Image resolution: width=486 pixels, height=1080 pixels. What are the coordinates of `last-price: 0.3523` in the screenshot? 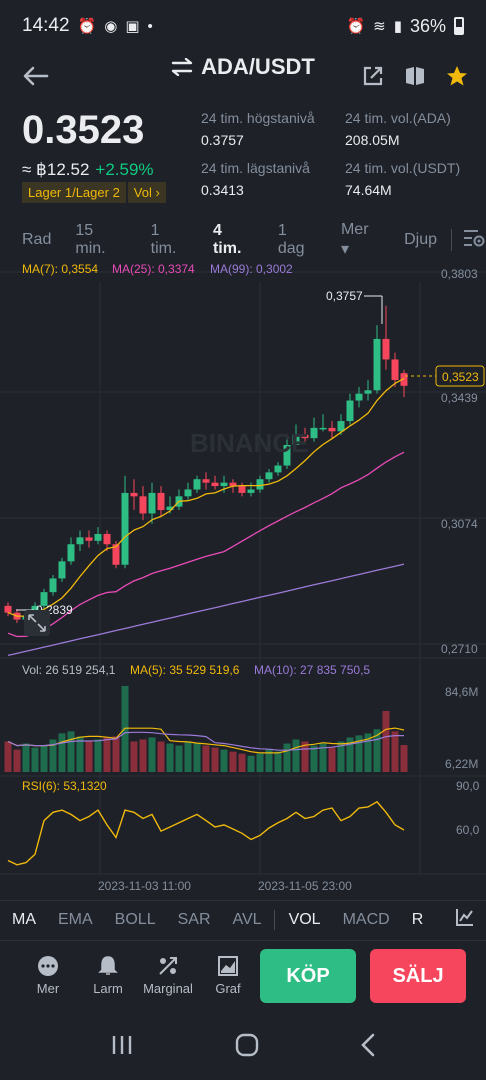 It's located at (83, 130).